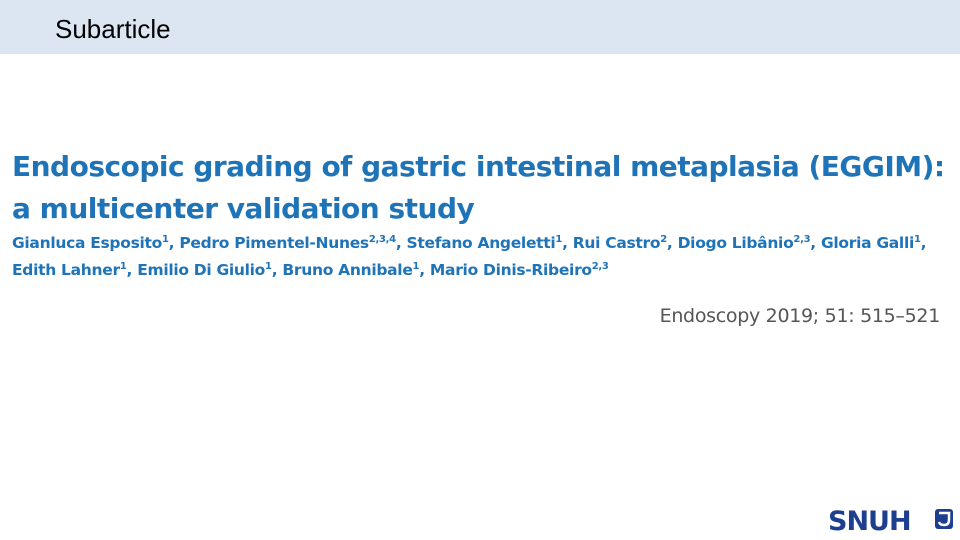 Image resolution: width=960 pixels, height=540 pixels. I want to click on author-name: Mario Dinis-Ribeiro, so click(510, 270).